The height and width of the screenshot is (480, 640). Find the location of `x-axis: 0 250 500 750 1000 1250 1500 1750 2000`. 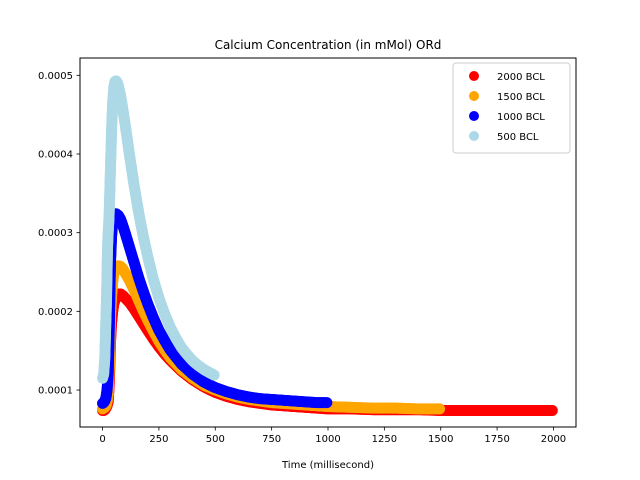

x-axis: 0 250 500 750 1000 1250 1500 1750 2000 is located at coordinates (332, 436).